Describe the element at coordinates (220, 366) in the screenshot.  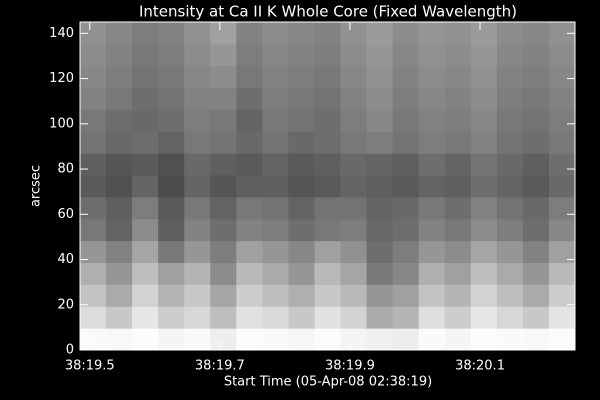
I see `x-tick-label: 38:19.7` at that location.